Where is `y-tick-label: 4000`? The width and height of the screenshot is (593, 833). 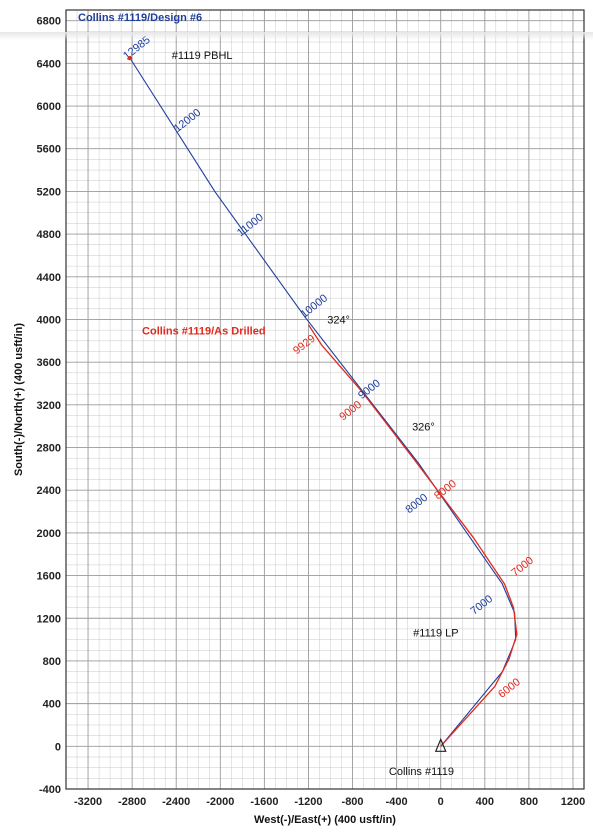 y-tick-label: 4000 is located at coordinates (49, 320).